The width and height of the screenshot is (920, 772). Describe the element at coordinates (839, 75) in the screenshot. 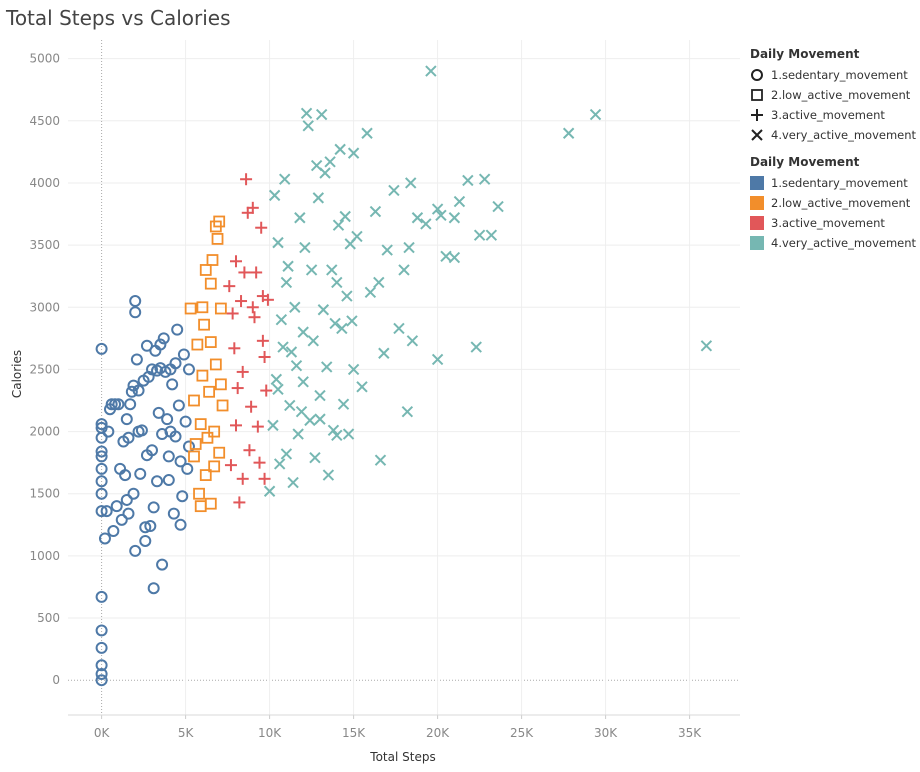

I see `shape-legend-label: 1.sedentary_movement` at that location.